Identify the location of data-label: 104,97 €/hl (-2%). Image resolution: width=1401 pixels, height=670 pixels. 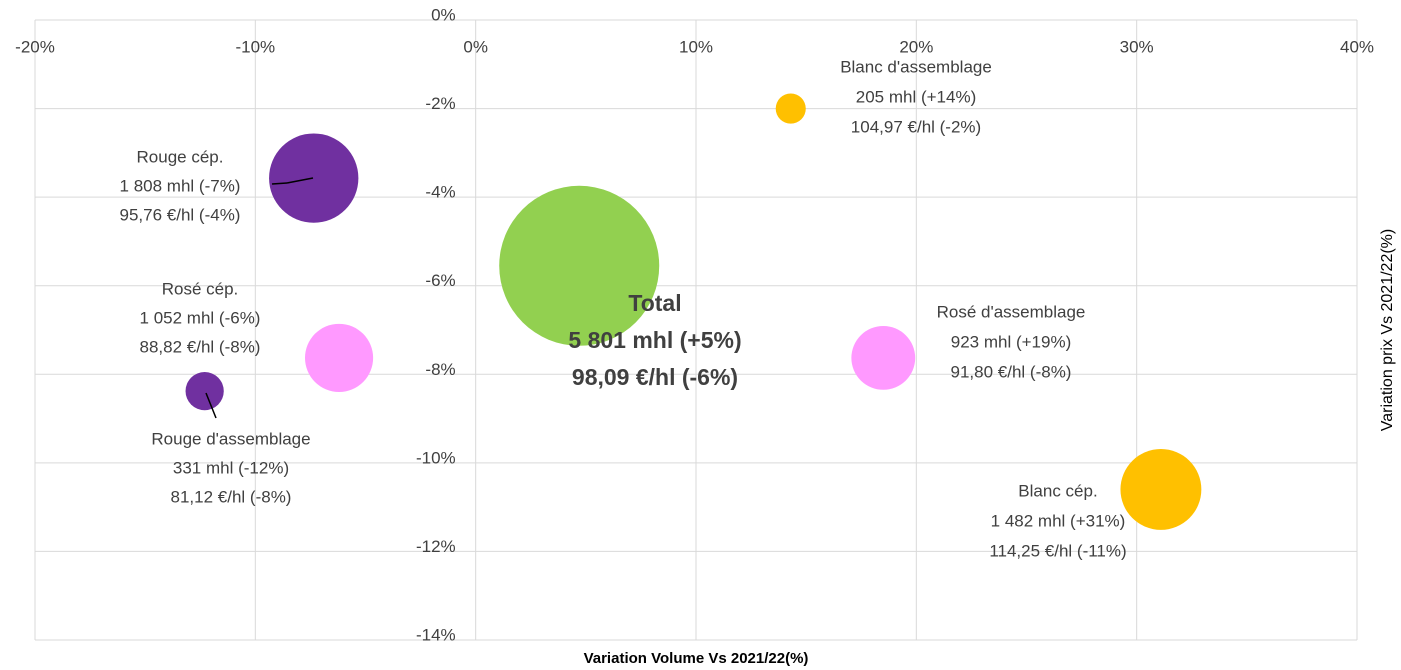
(916, 126).